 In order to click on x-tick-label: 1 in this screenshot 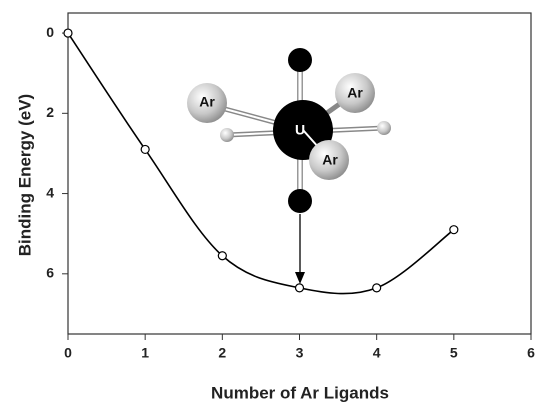, I will do `click(145, 353)`.